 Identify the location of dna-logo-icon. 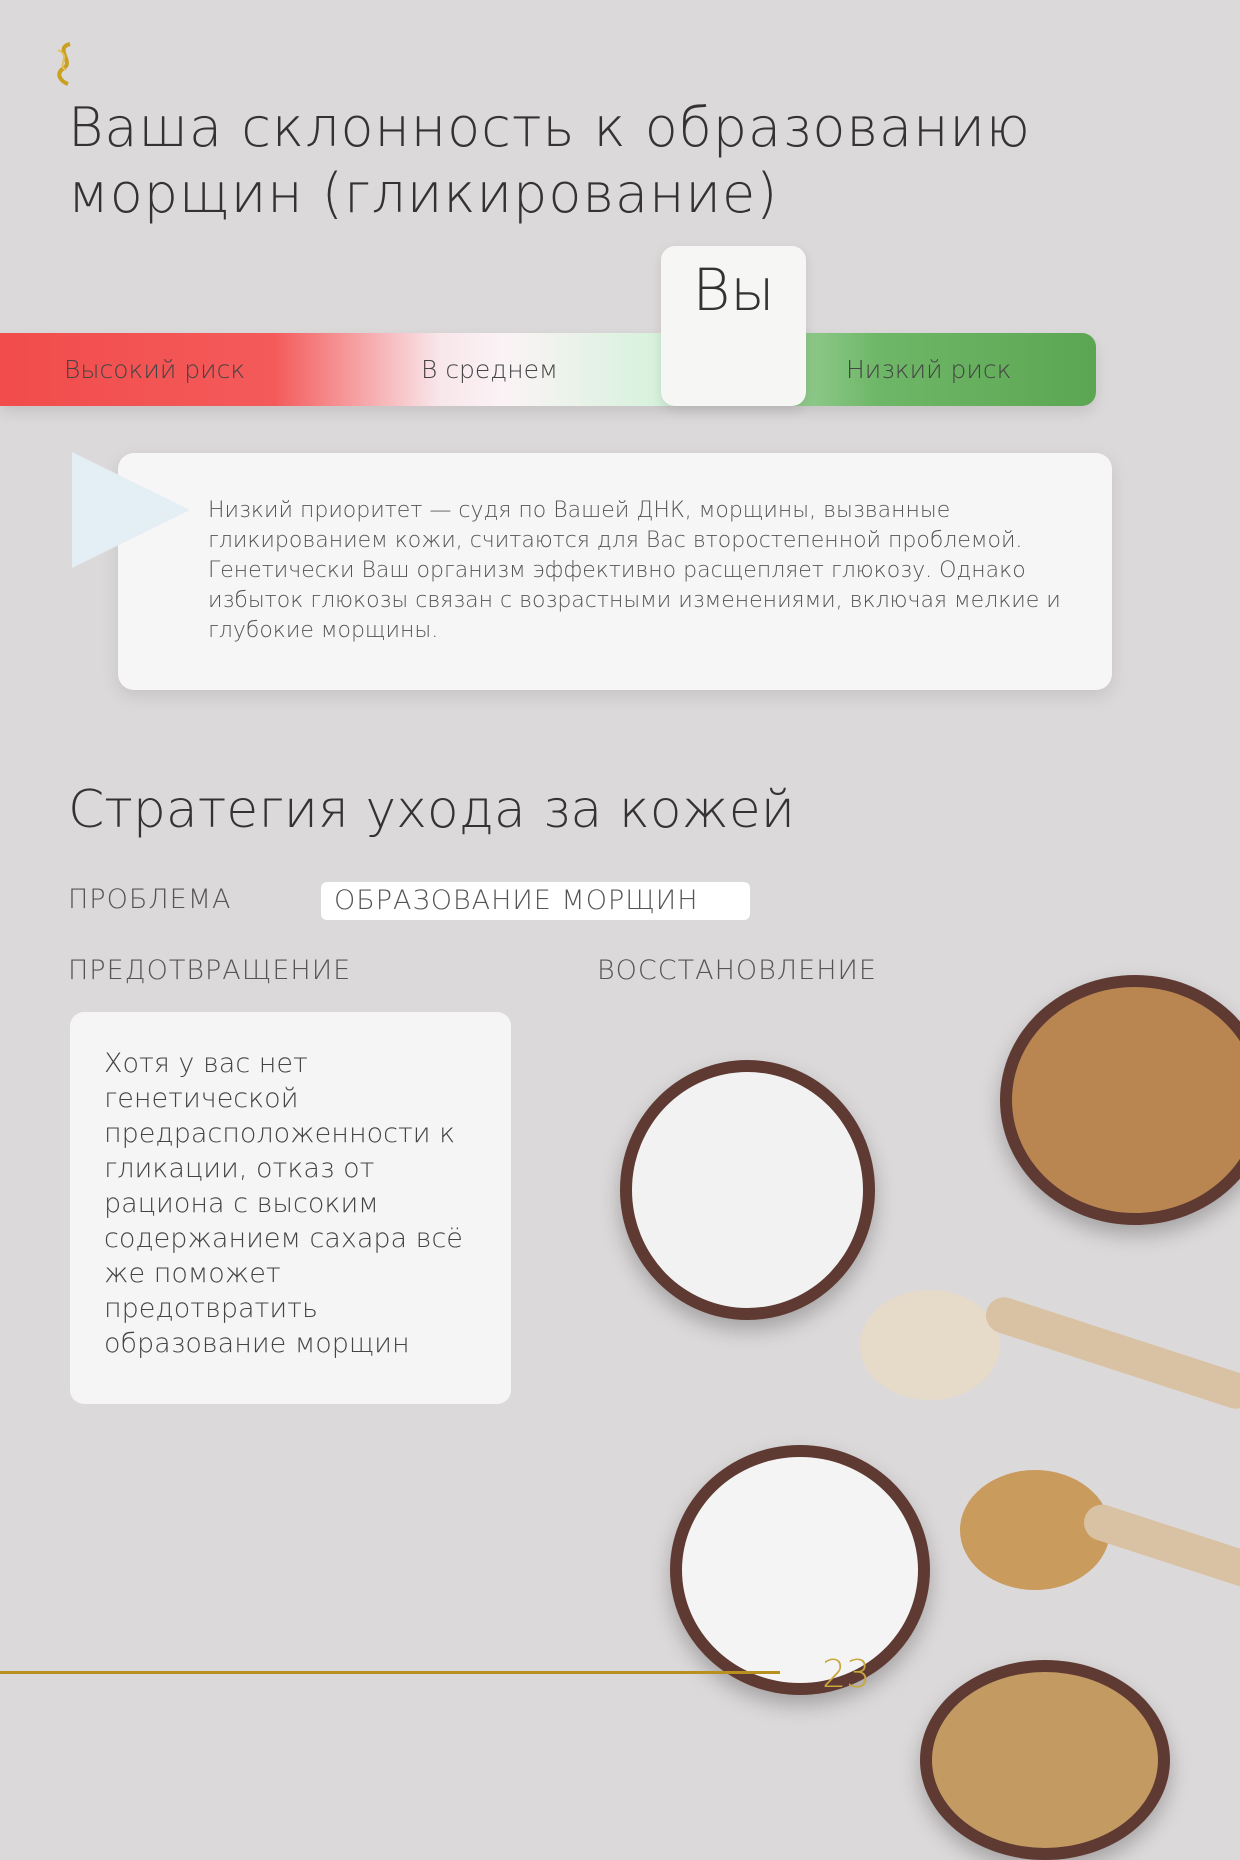
(64, 64).